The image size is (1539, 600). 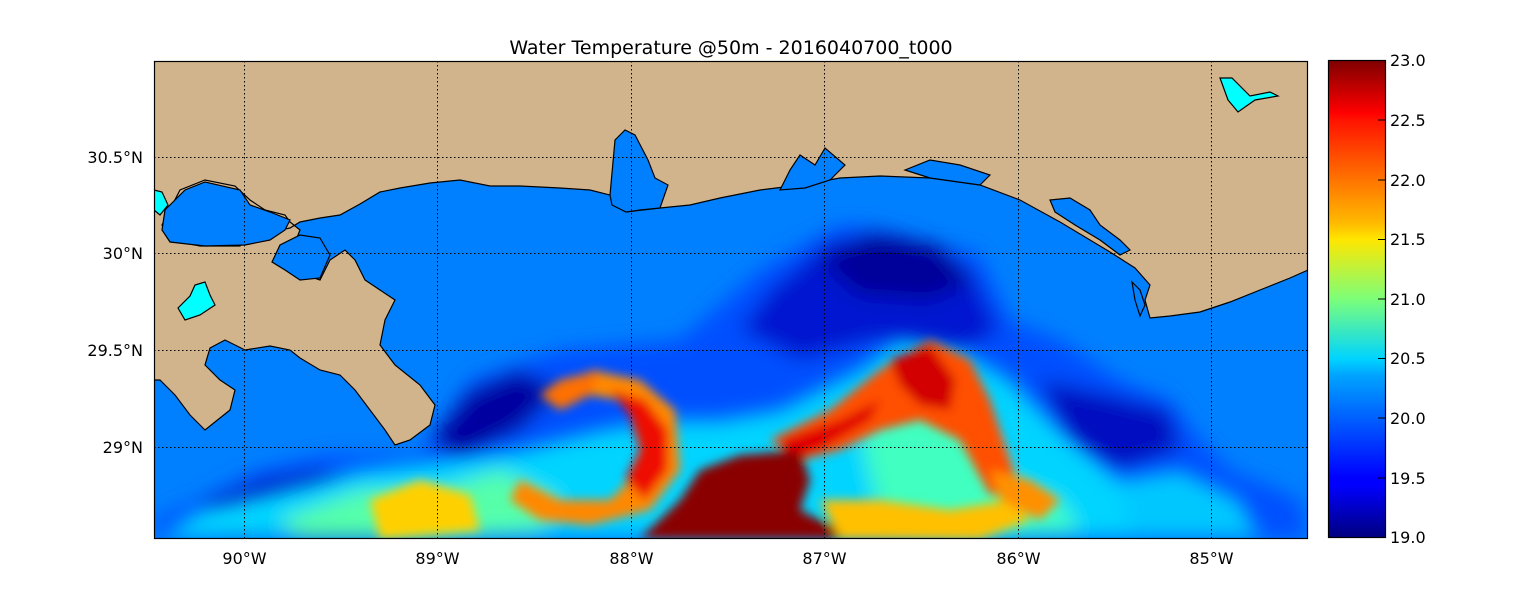 I want to click on lake-salvador, so click(x=196, y=301).